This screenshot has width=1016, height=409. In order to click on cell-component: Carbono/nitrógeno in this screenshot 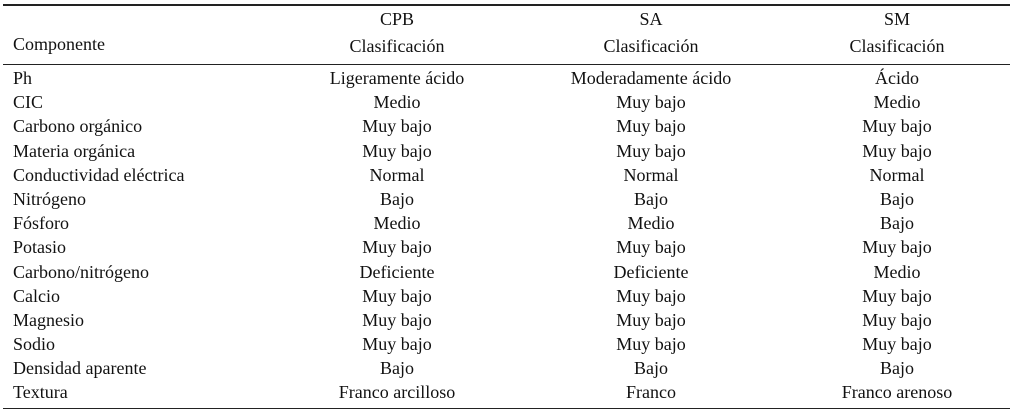, I will do `click(81, 271)`.